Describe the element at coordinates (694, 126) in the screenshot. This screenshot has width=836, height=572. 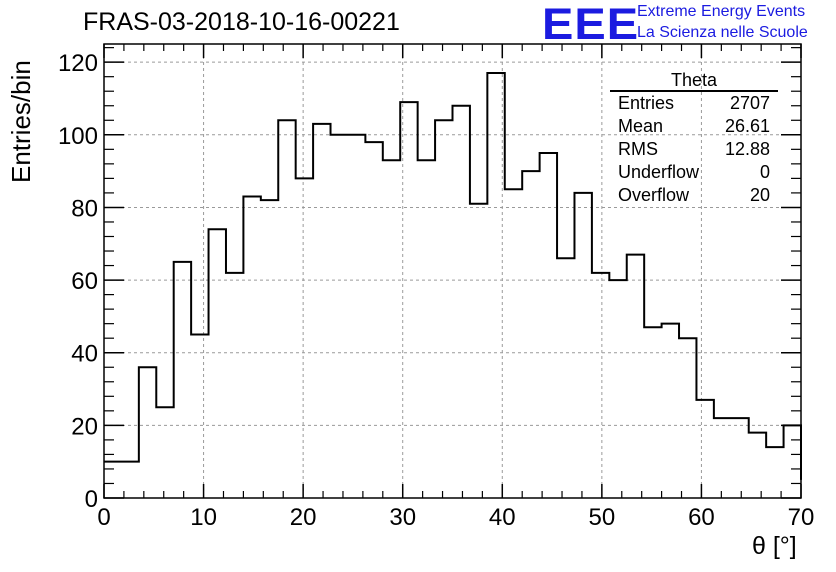
I see `statistics-row: Mean 26.61` at that location.